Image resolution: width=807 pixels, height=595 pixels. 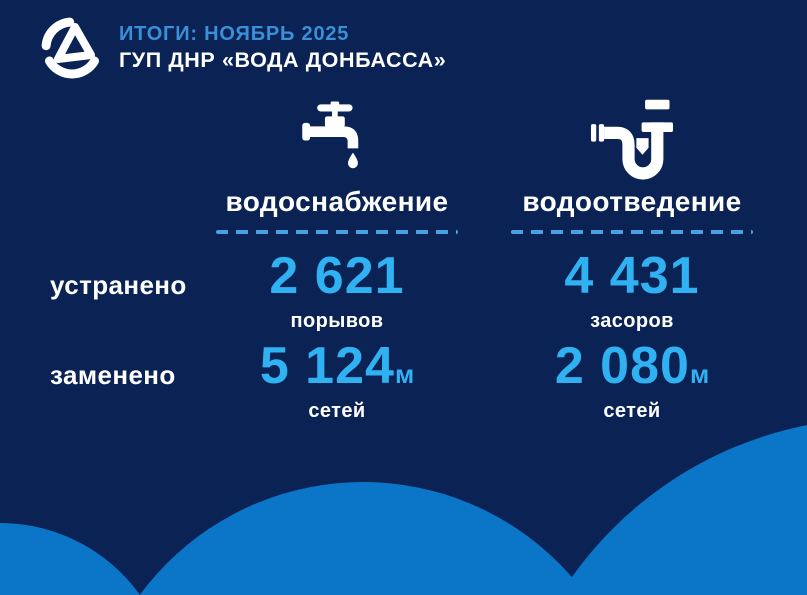 I want to click on column-title-water-supply: водоснабжение, so click(x=337, y=201).